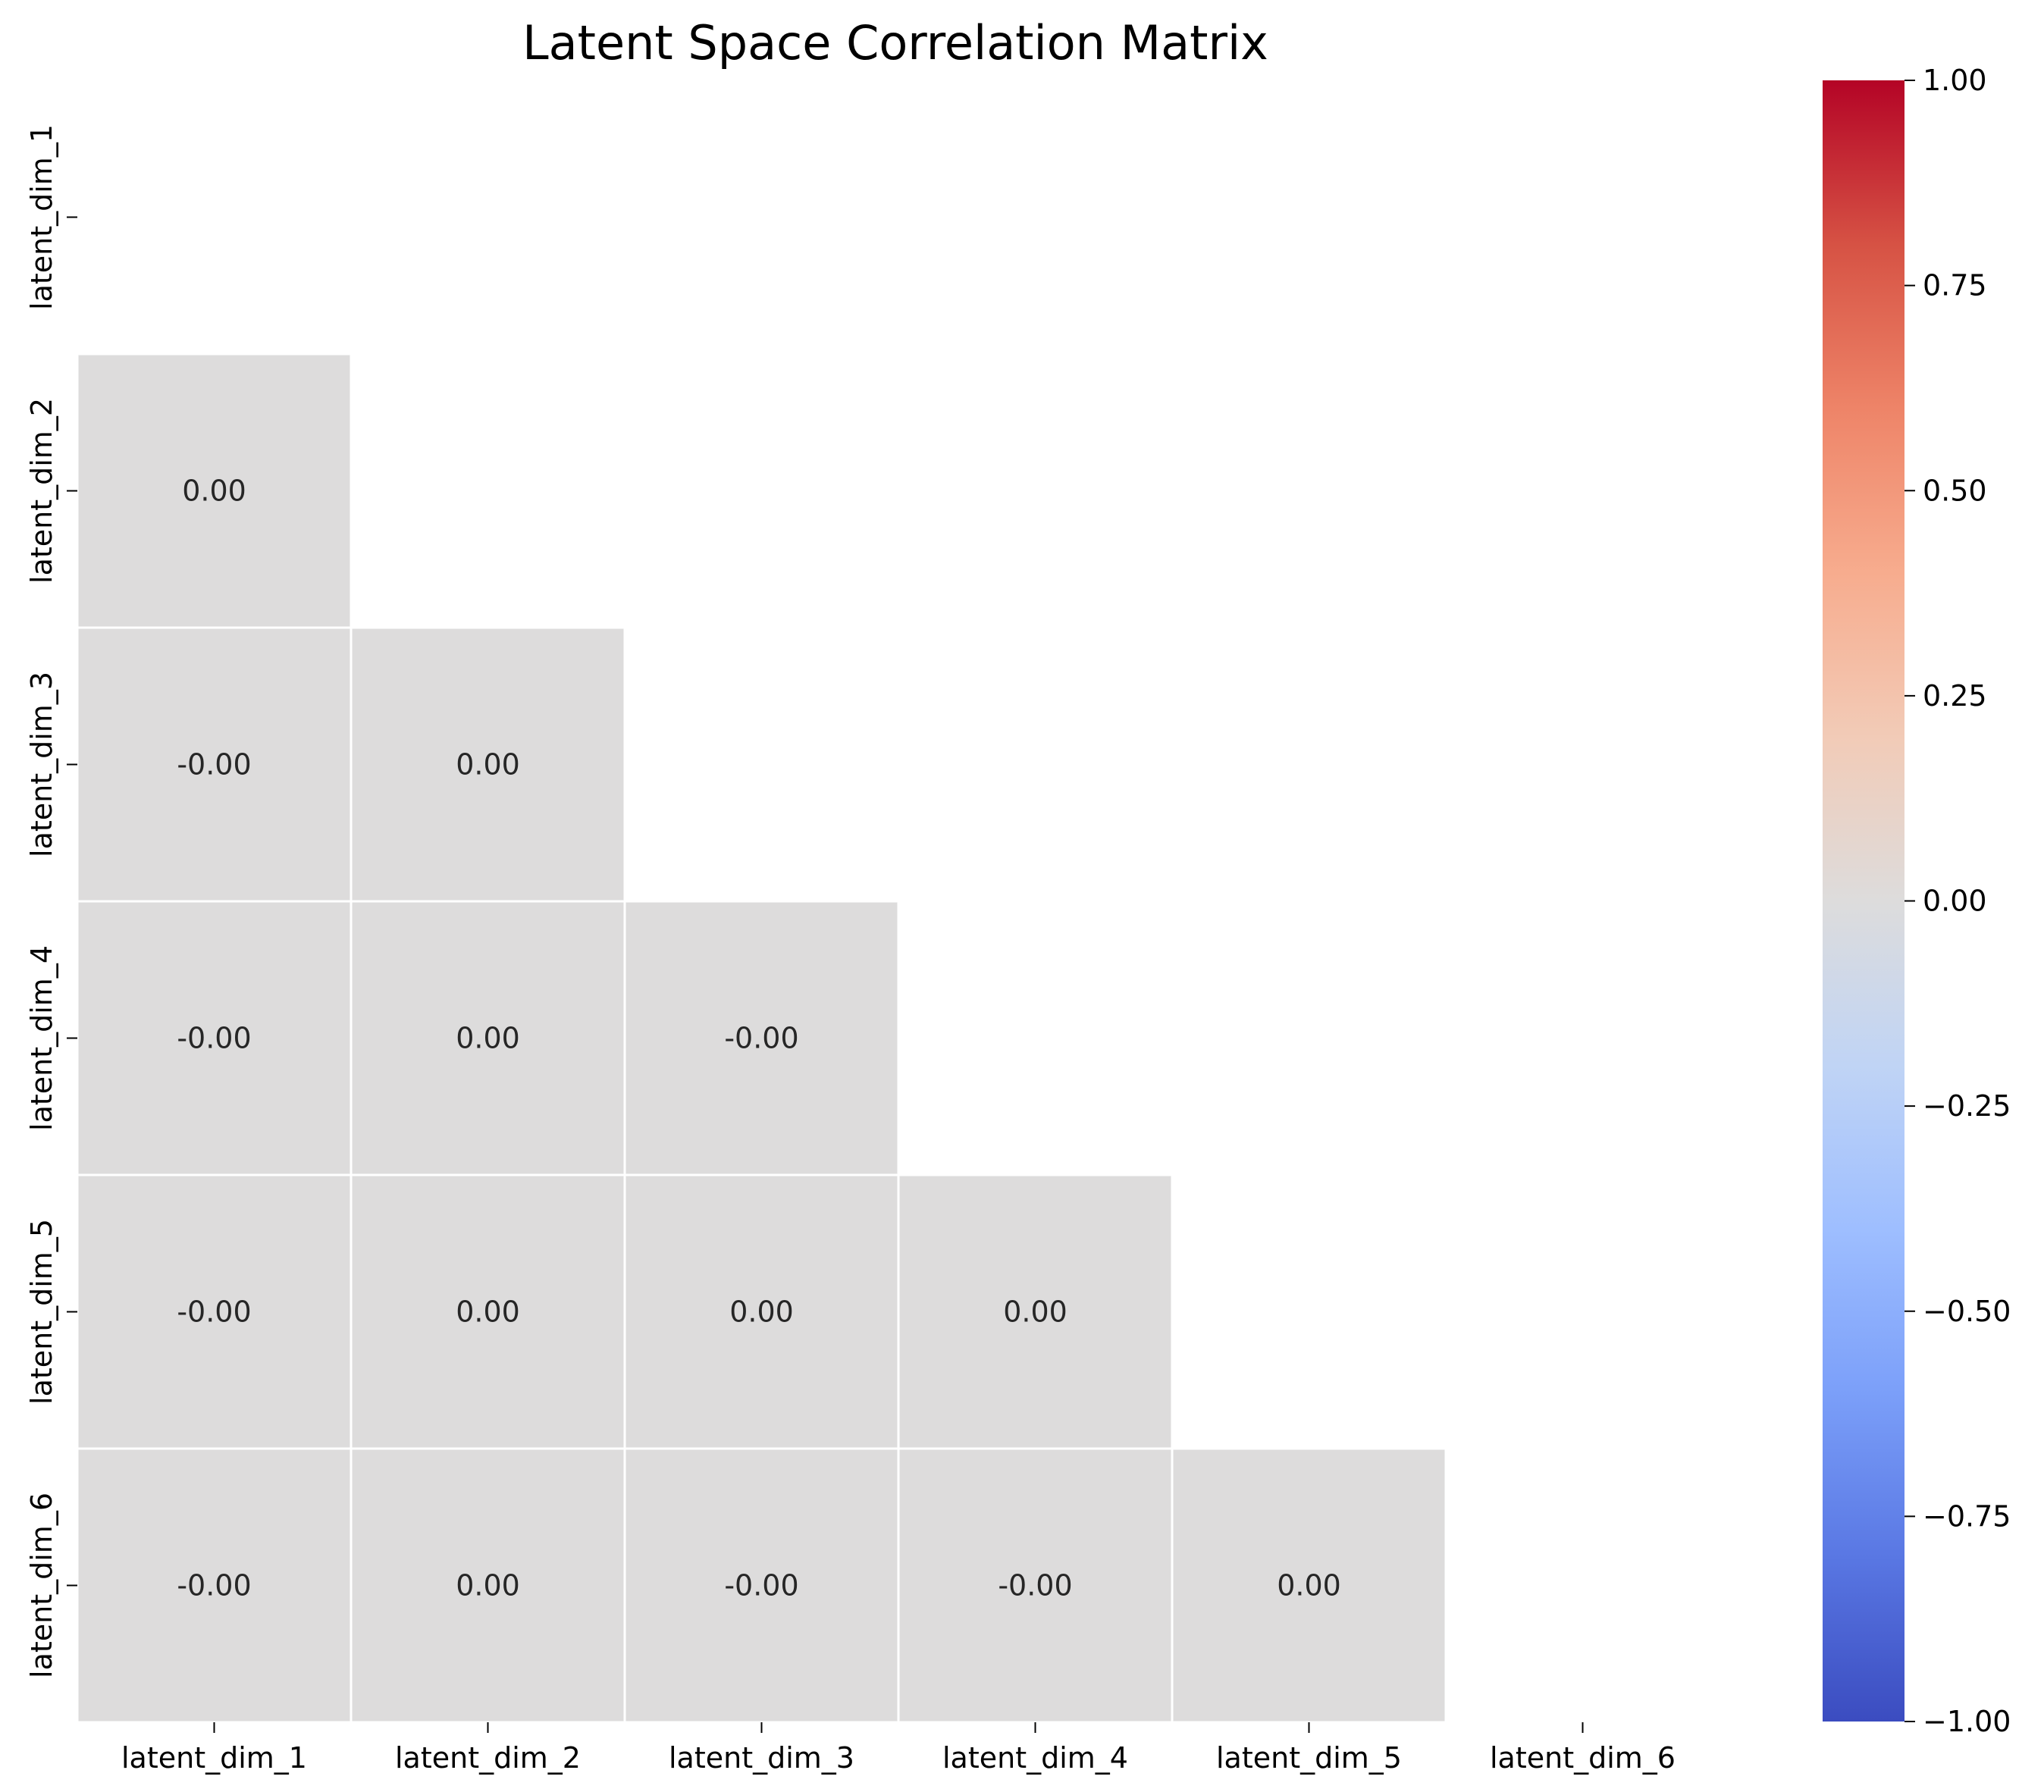  What do you see at coordinates (1955, 491) in the screenshot?
I see `colorbar-tick-label: 0.50` at bounding box center [1955, 491].